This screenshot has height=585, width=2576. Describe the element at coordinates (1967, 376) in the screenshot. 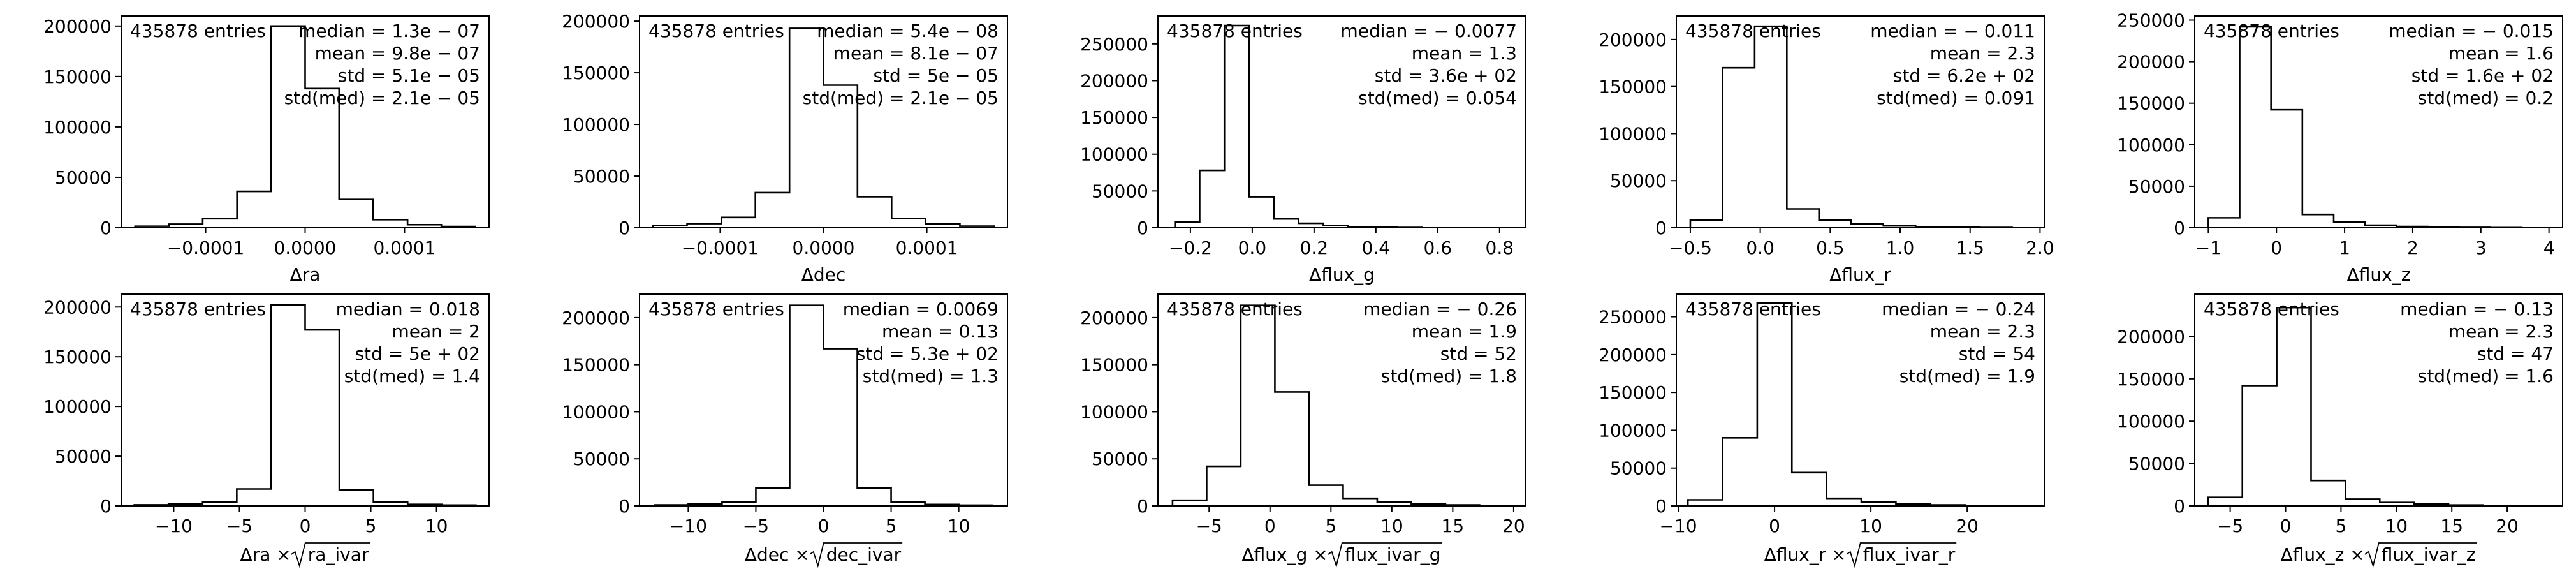

I see `stat-line: std(med) = 1.9` at that location.